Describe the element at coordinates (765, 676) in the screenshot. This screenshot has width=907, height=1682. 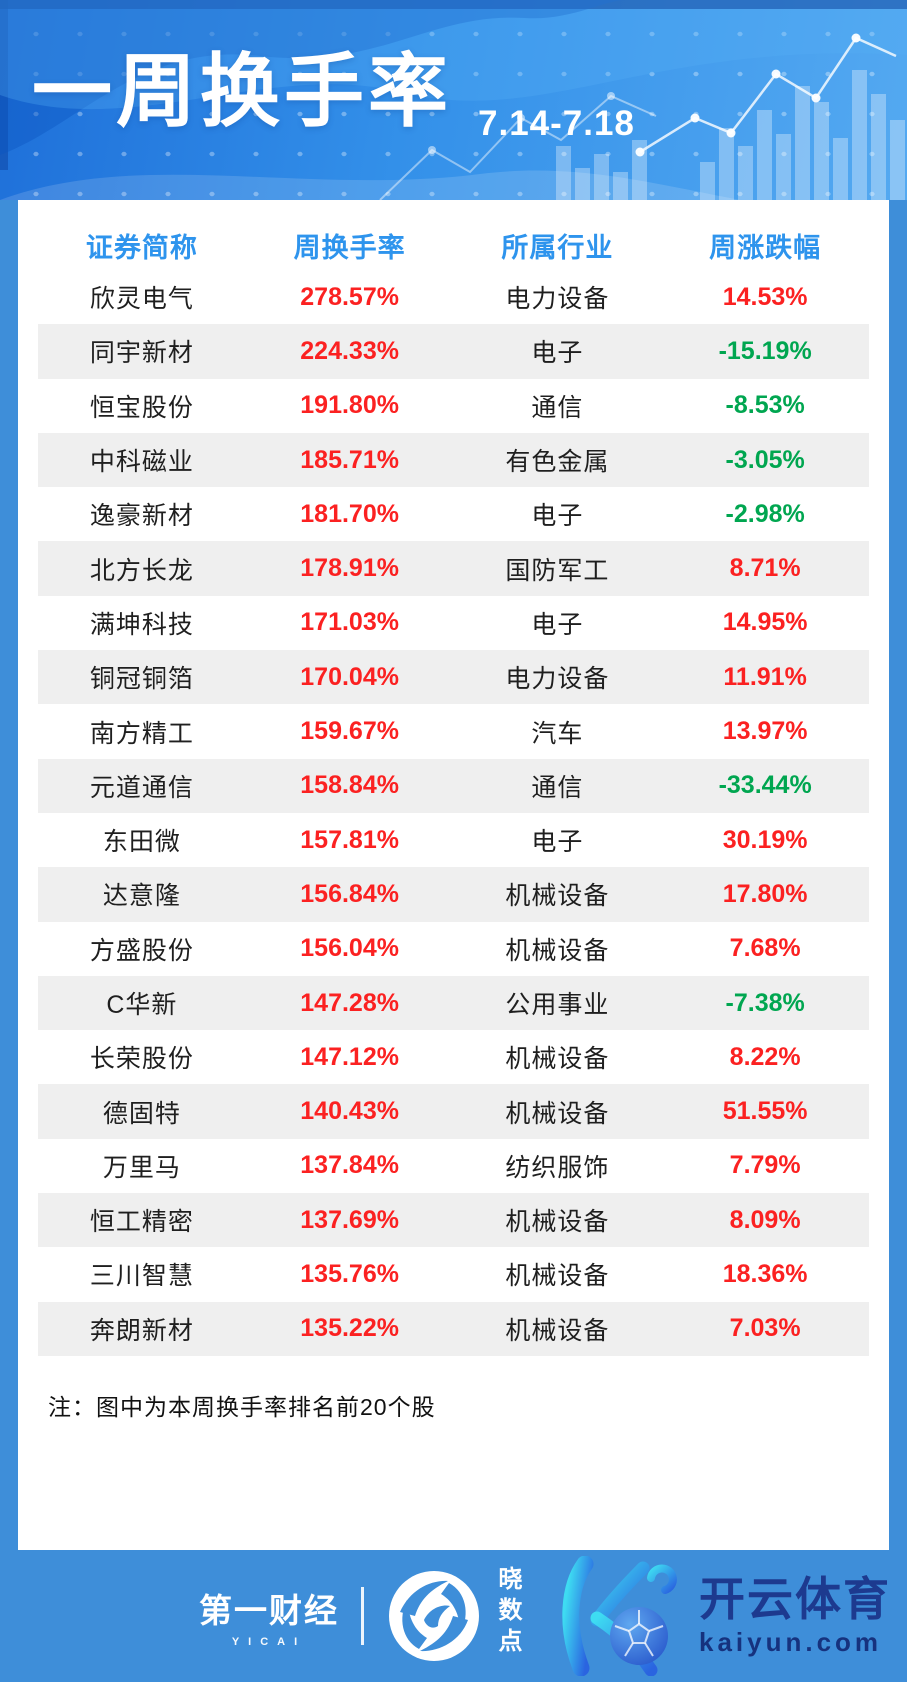
I see `weekly-change-cell: 11.91%` at that location.